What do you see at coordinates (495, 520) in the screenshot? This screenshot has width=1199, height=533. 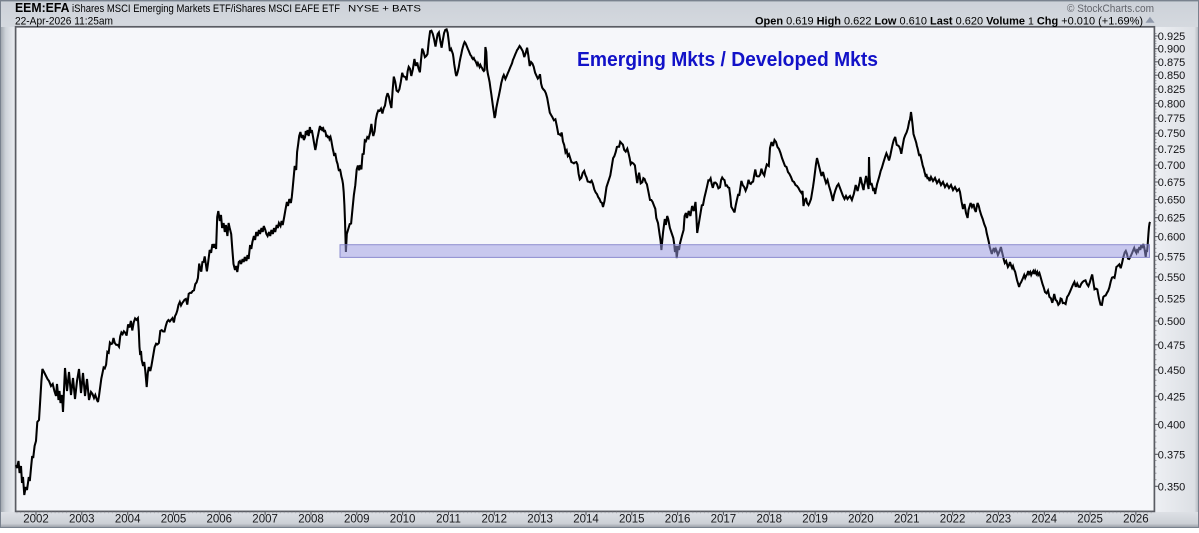 I see `svg-text: 2012` at bounding box center [495, 520].